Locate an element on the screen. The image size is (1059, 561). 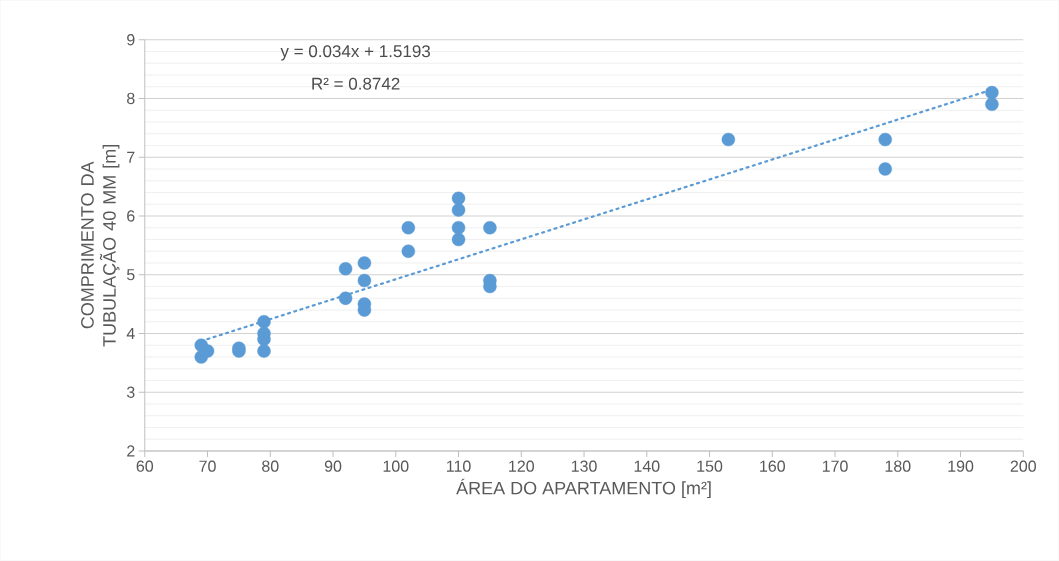
y-tick-label: 8 is located at coordinates (131, 98).